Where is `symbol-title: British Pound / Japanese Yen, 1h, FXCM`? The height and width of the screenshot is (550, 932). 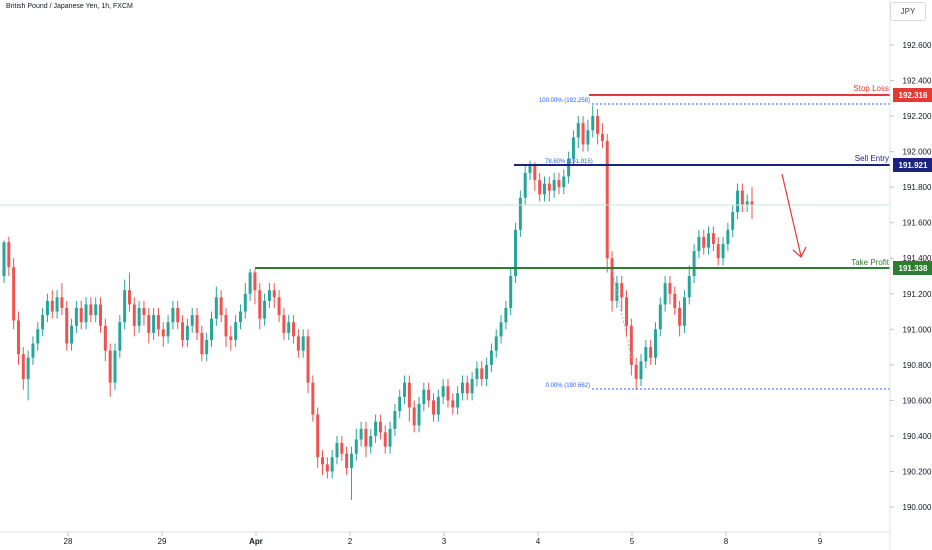
symbol-title: British Pound / Japanese Yen, 1h, FXCM is located at coordinates (69, 6).